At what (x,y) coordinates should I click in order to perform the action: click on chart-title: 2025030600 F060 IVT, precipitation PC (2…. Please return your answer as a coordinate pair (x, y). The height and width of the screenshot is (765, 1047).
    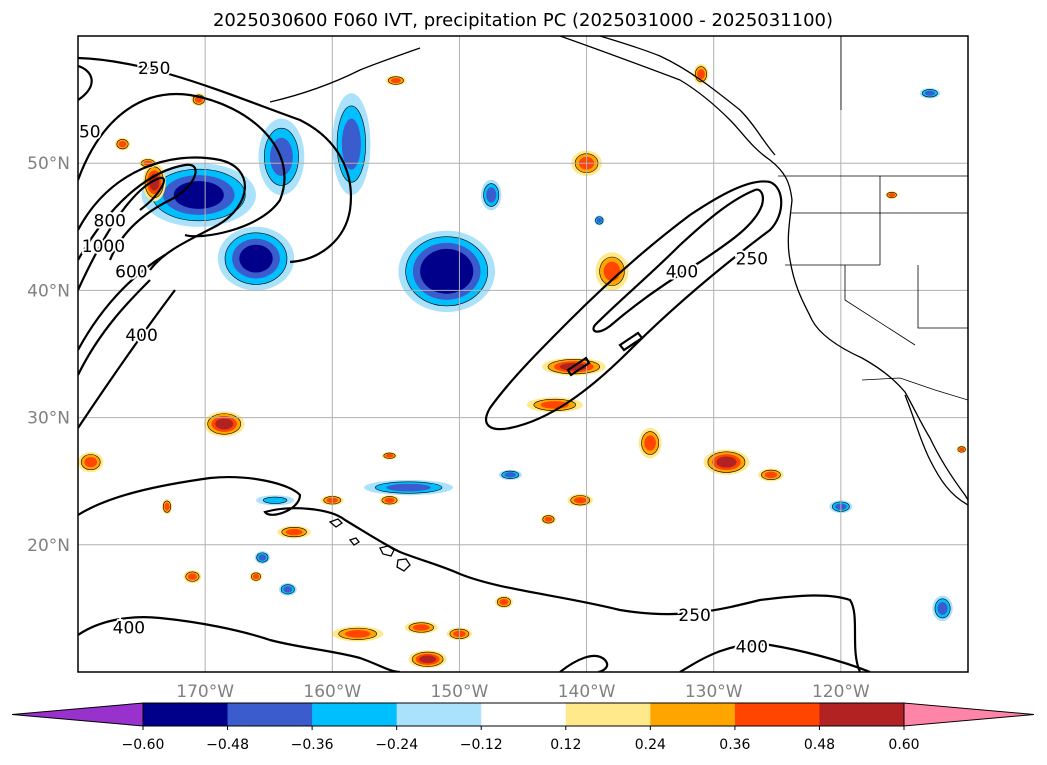
    Looking at the image, I should click on (523, 20).